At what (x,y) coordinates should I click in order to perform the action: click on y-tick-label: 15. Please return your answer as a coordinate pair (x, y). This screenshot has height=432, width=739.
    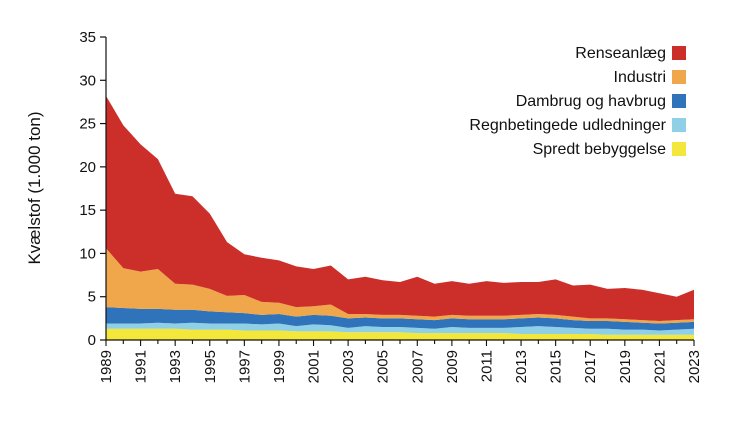
    Looking at the image, I should click on (87, 210).